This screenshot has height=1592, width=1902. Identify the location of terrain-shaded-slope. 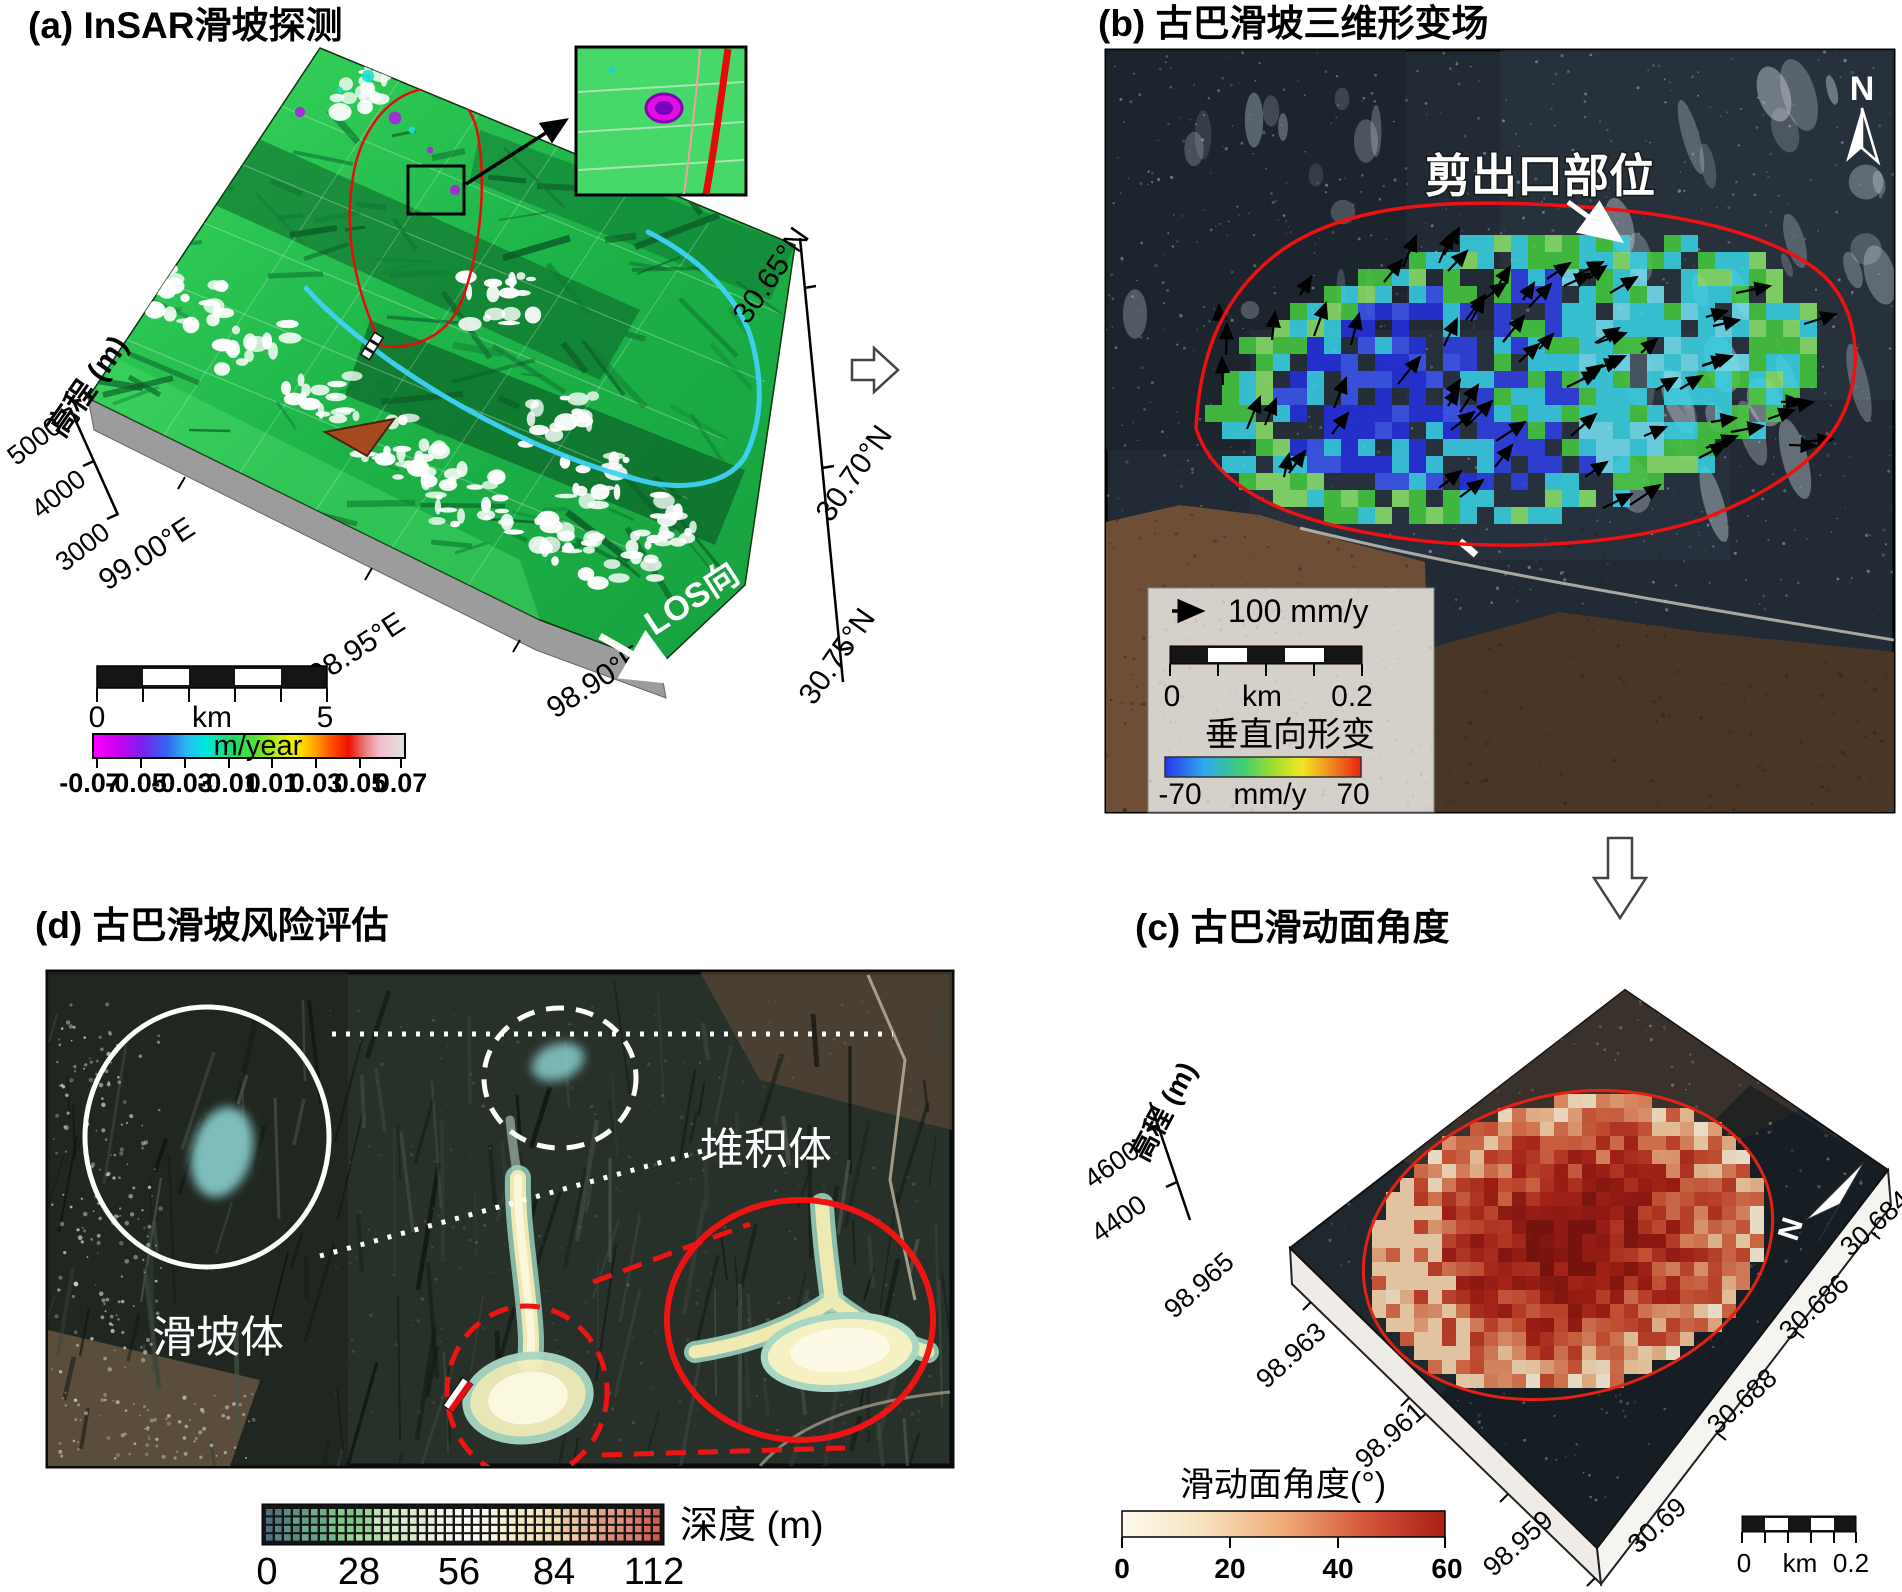
(632, 215).